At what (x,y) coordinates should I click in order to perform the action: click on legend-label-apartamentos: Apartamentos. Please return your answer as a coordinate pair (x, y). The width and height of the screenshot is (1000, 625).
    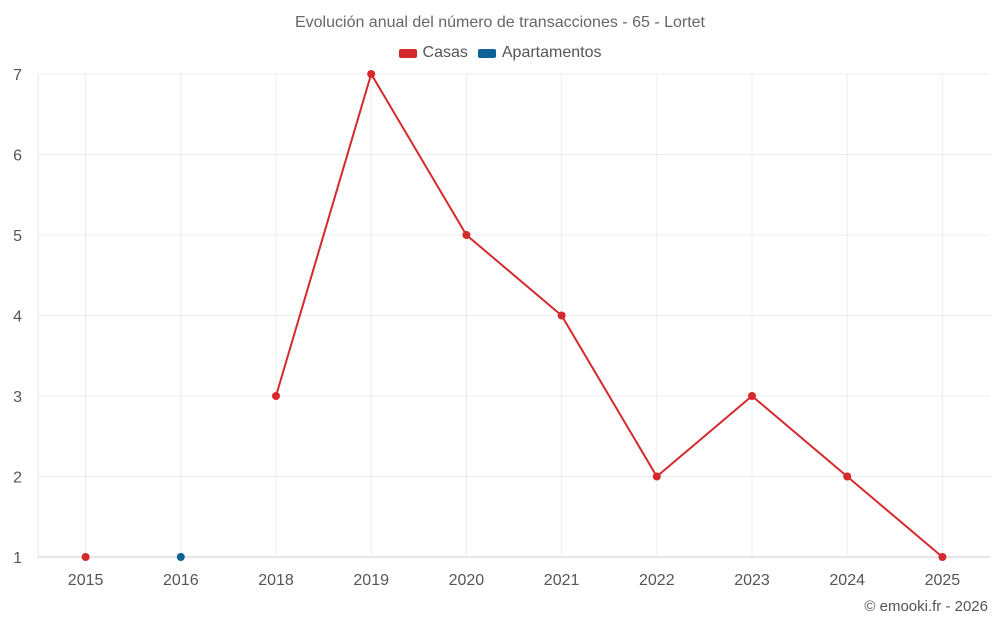
    Looking at the image, I should click on (551, 52).